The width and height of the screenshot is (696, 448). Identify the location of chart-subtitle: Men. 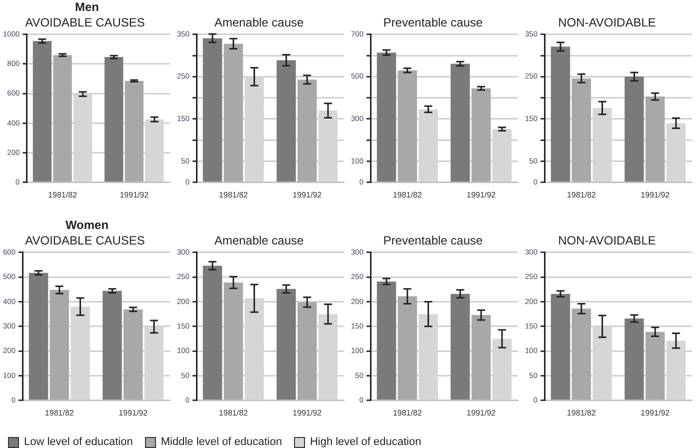
(87, 8).